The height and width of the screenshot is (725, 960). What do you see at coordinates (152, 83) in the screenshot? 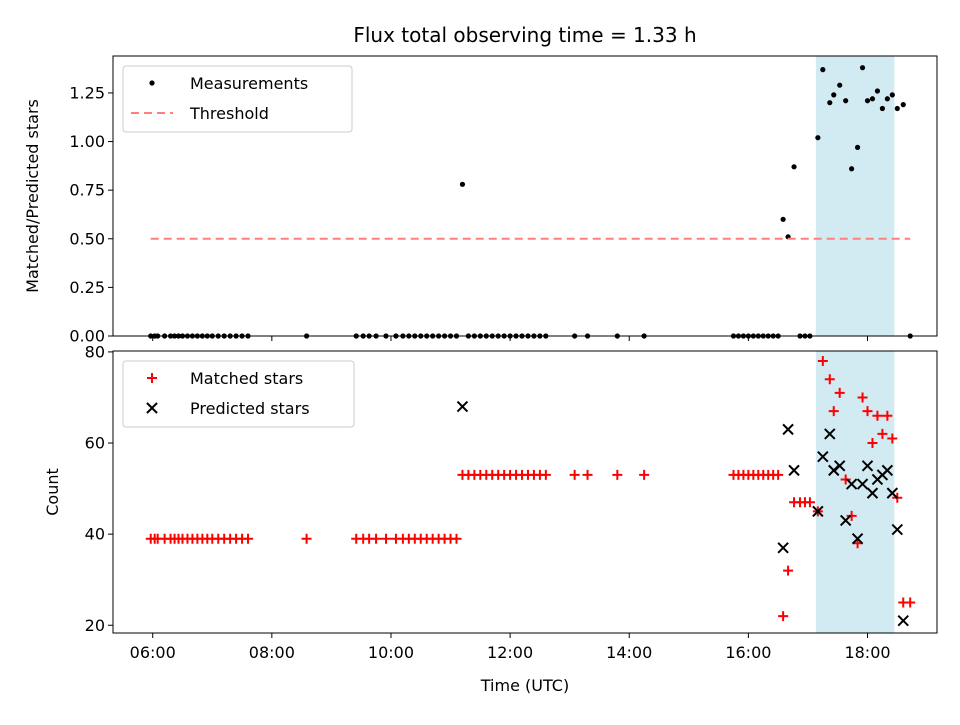
I see `legend-dot-swatch` at bounding box center [152, 83].